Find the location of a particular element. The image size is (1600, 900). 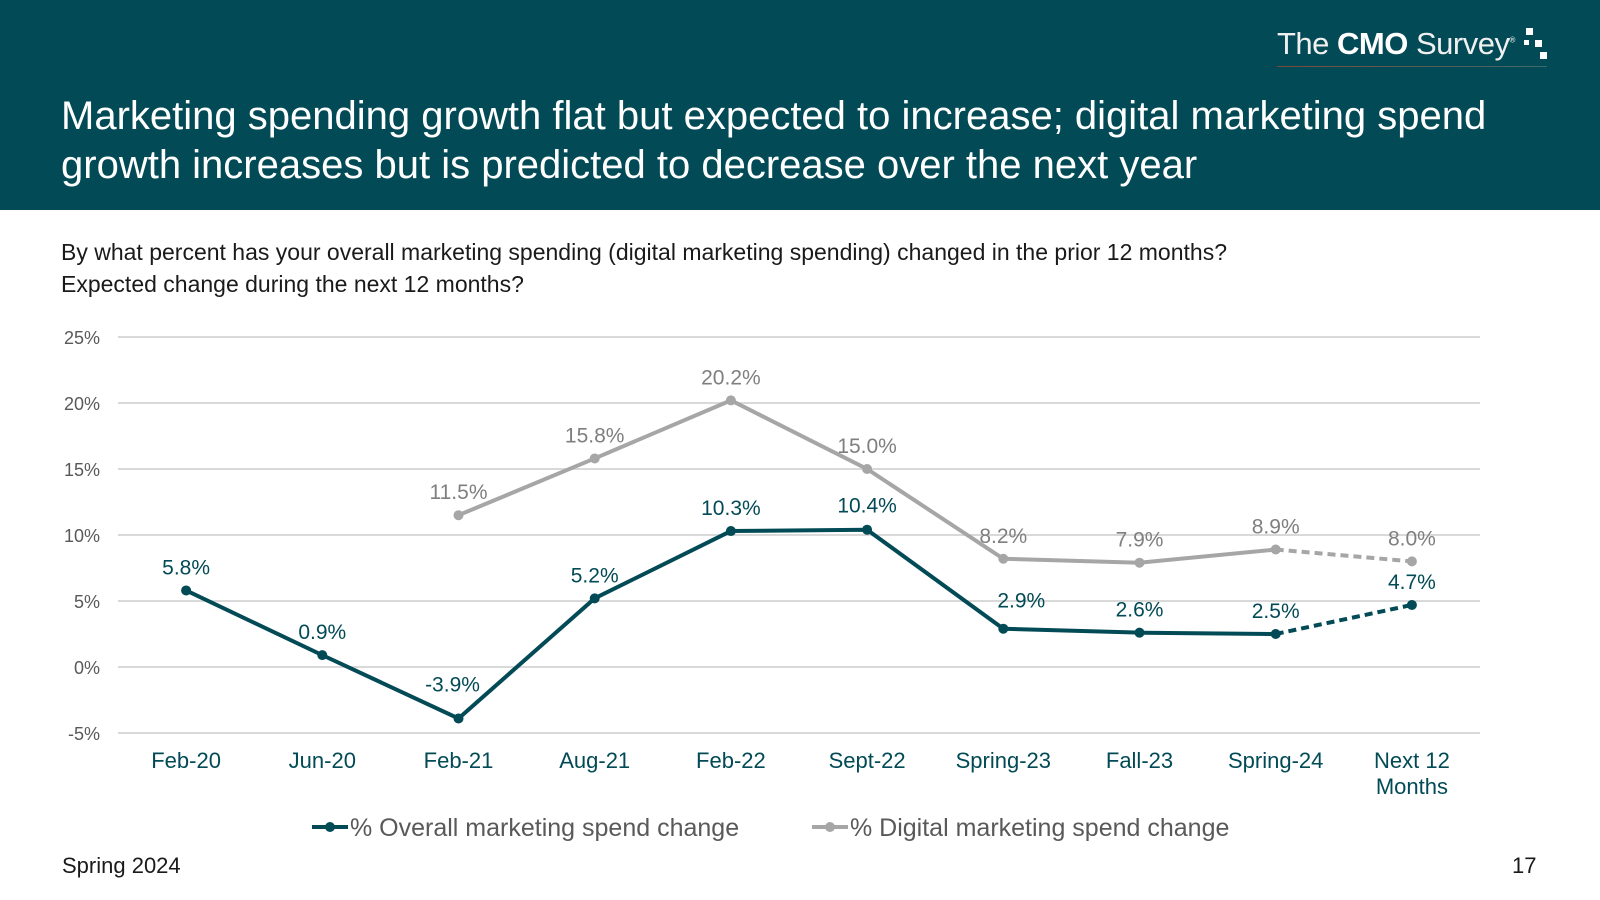

x-tick-label: Feb-20 is located at coordinates (186, 760).